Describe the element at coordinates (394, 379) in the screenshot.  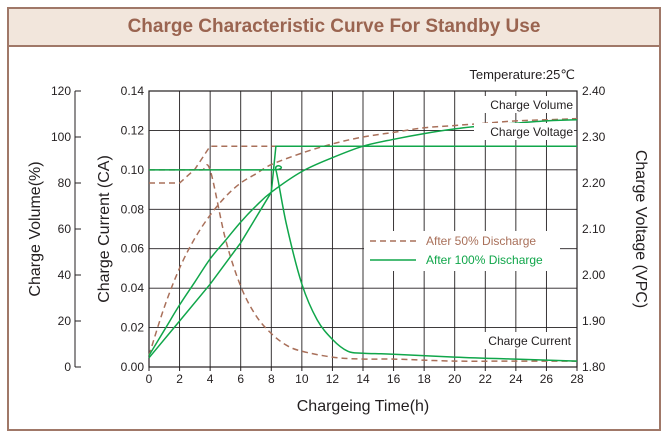
I see `x-tick-label: 16` at that location.